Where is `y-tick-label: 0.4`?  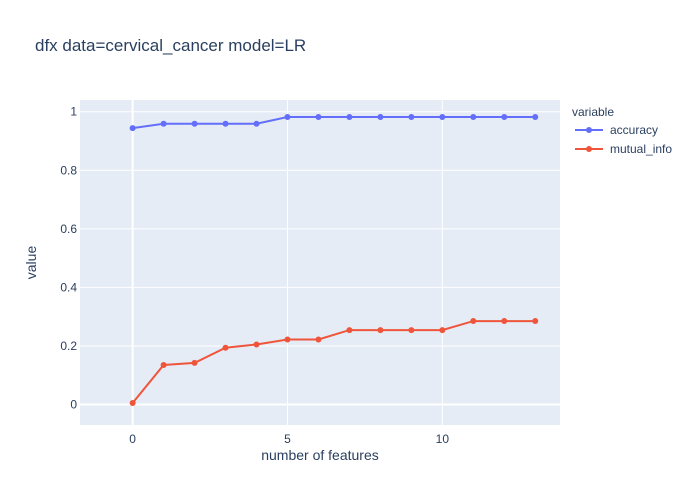
y-tick-label: 0.4 is located at coordinates (68, 287).